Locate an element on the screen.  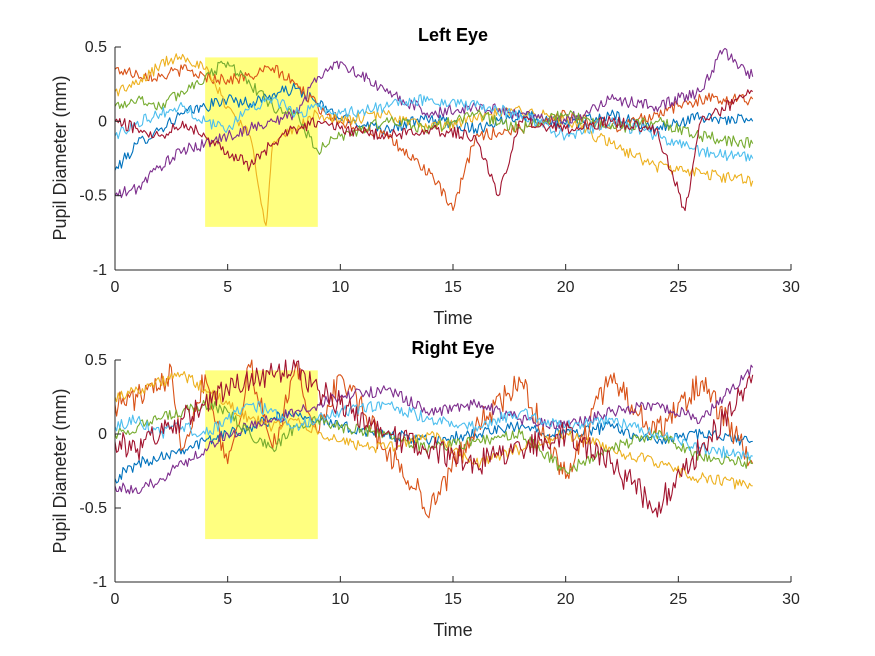
highlight-rect is located at coordinates (261, 142).